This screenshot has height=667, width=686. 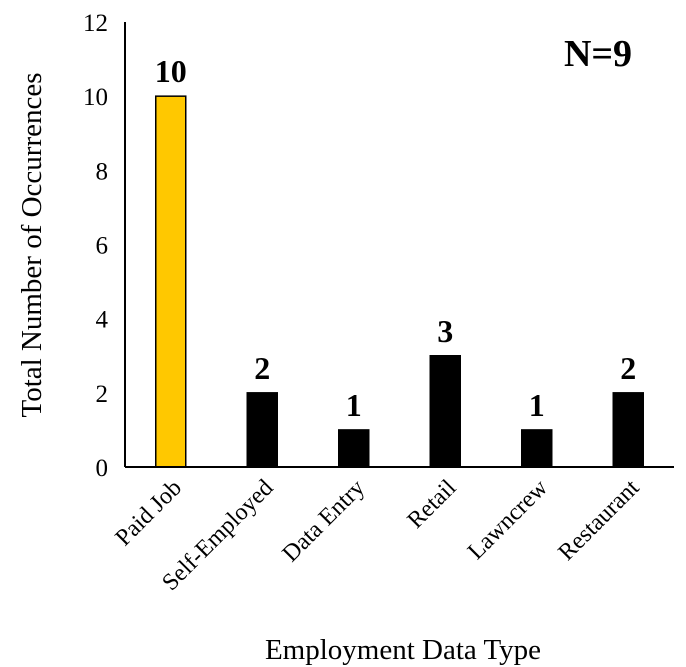 I want to click on y-tick-label: 10, so click(x=95, y=97).